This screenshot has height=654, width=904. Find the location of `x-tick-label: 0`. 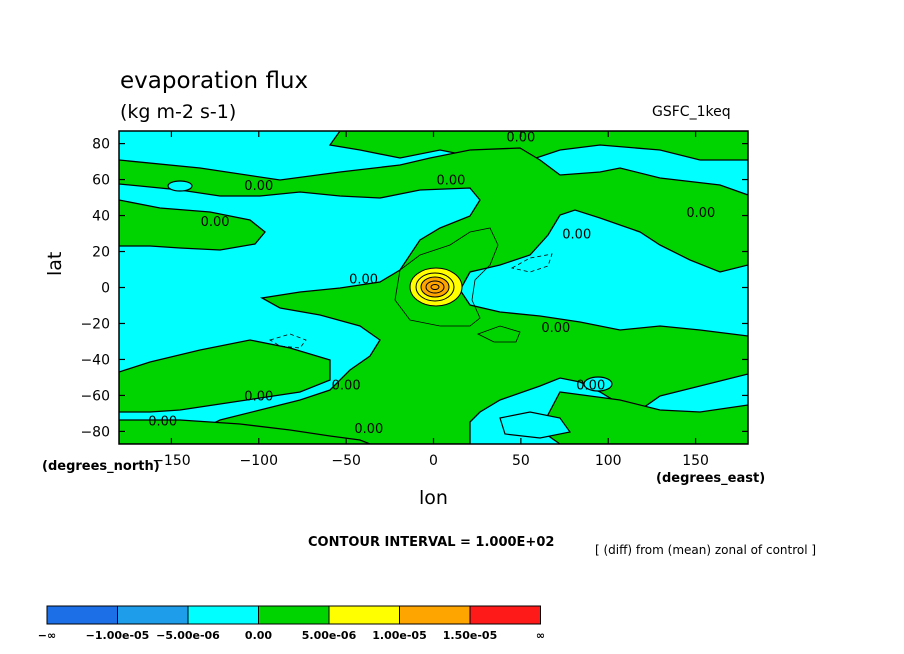

x-tick-label: 0 is located at coordinates (433, 461).